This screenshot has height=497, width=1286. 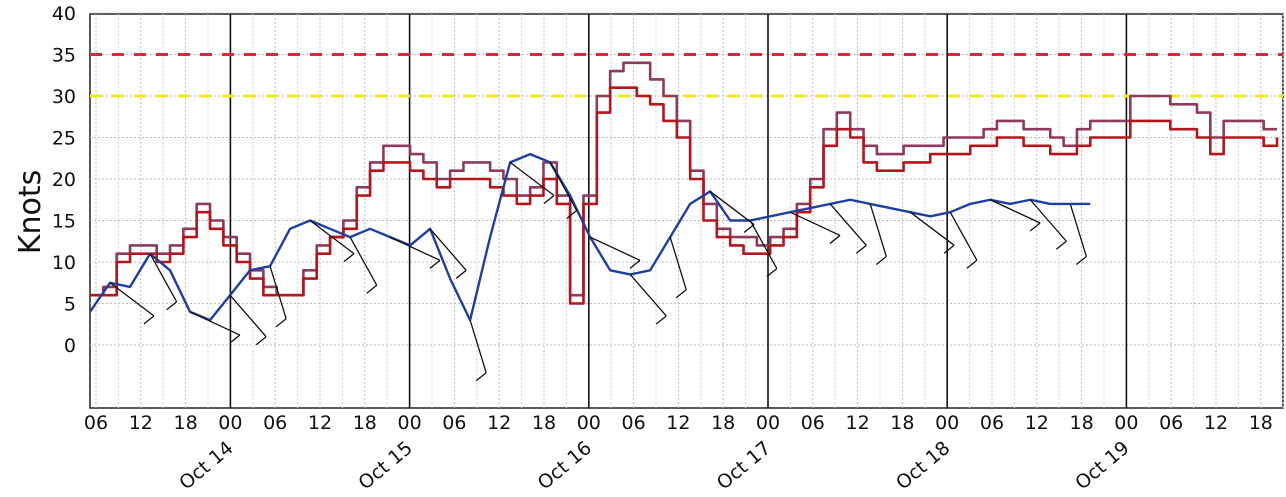 I want to click on y-tick-label: 15, so click(x=64, y=222).